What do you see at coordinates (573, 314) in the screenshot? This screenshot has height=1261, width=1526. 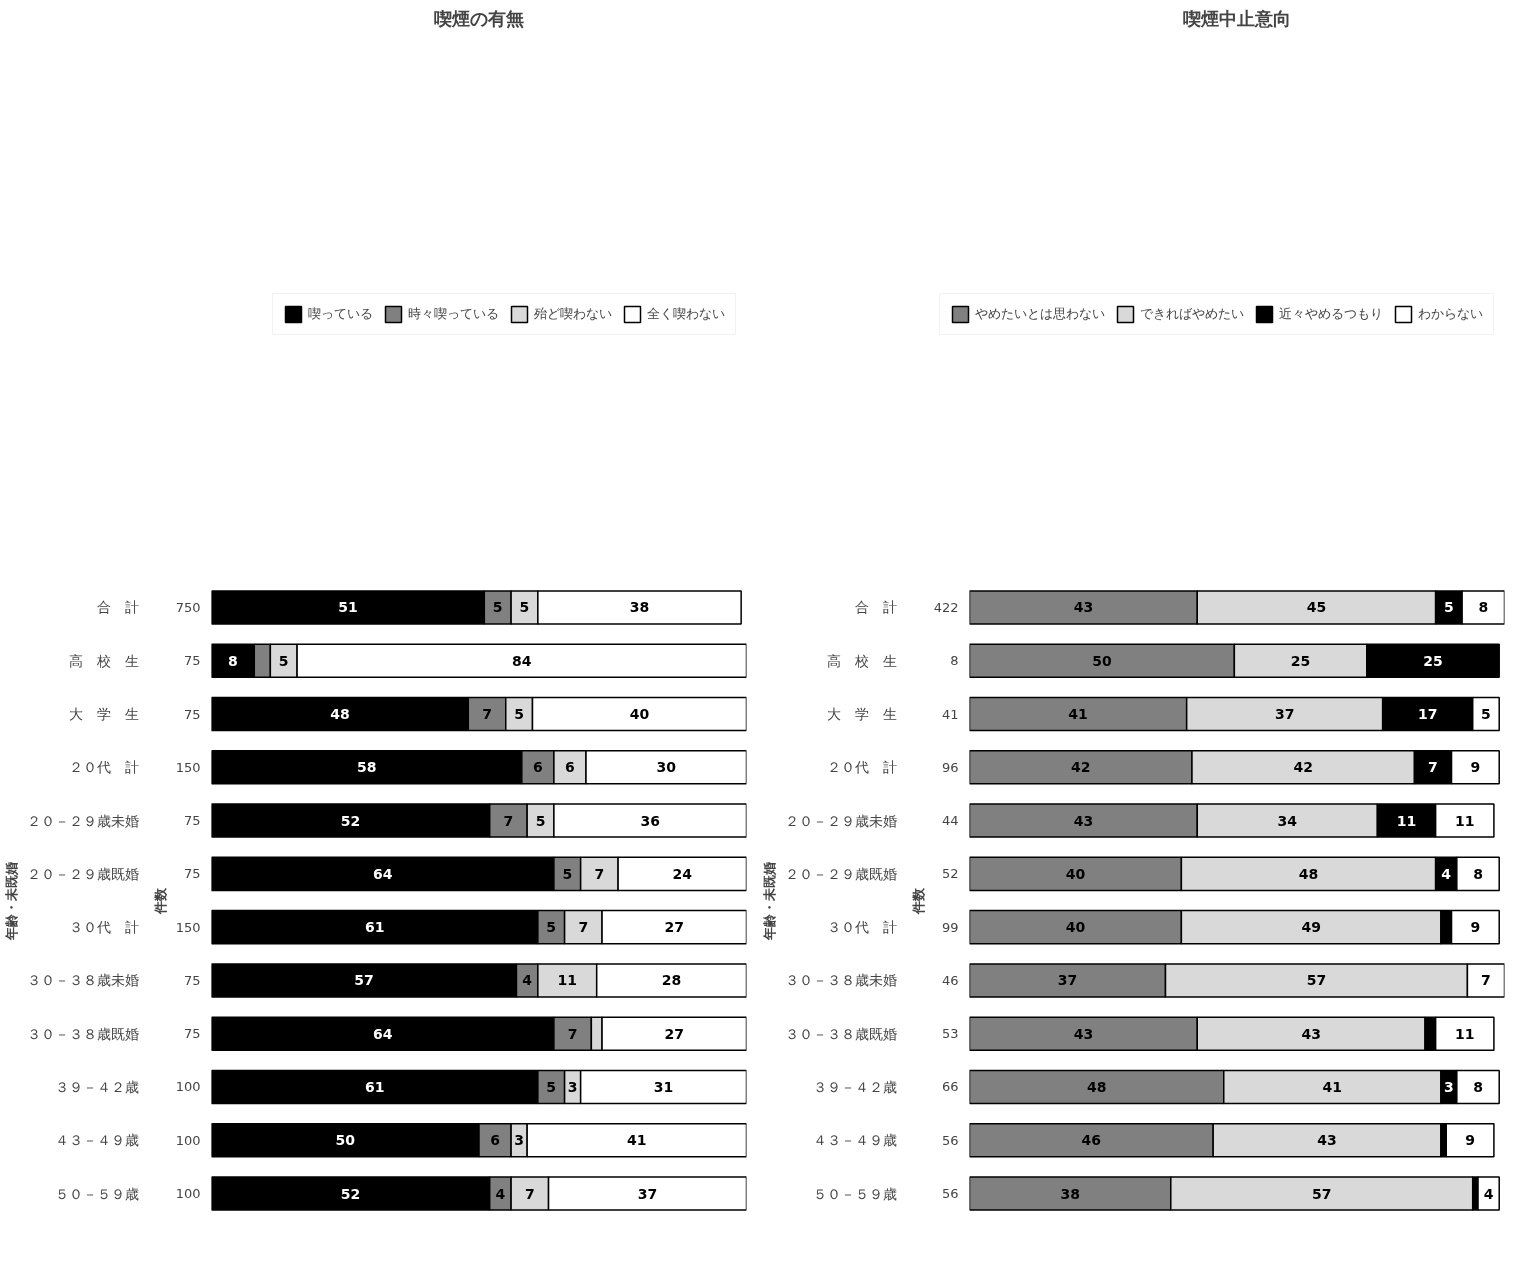 I see `legend-label: 殆ど喫わない` at bounding box center [573, 314].